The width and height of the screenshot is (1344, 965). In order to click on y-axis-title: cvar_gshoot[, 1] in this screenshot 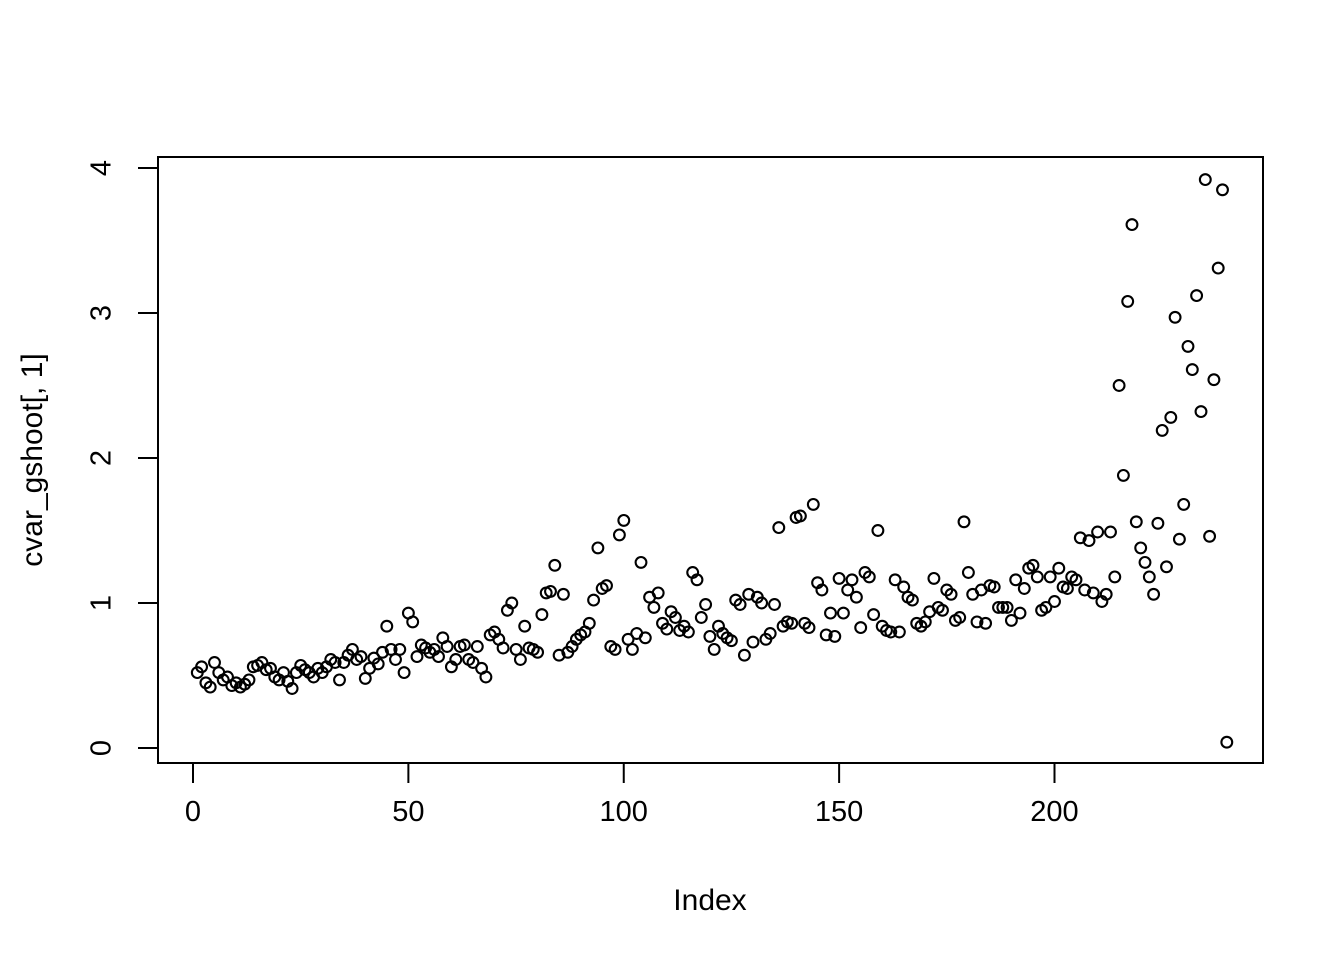, I will do `click(32, 459)`.